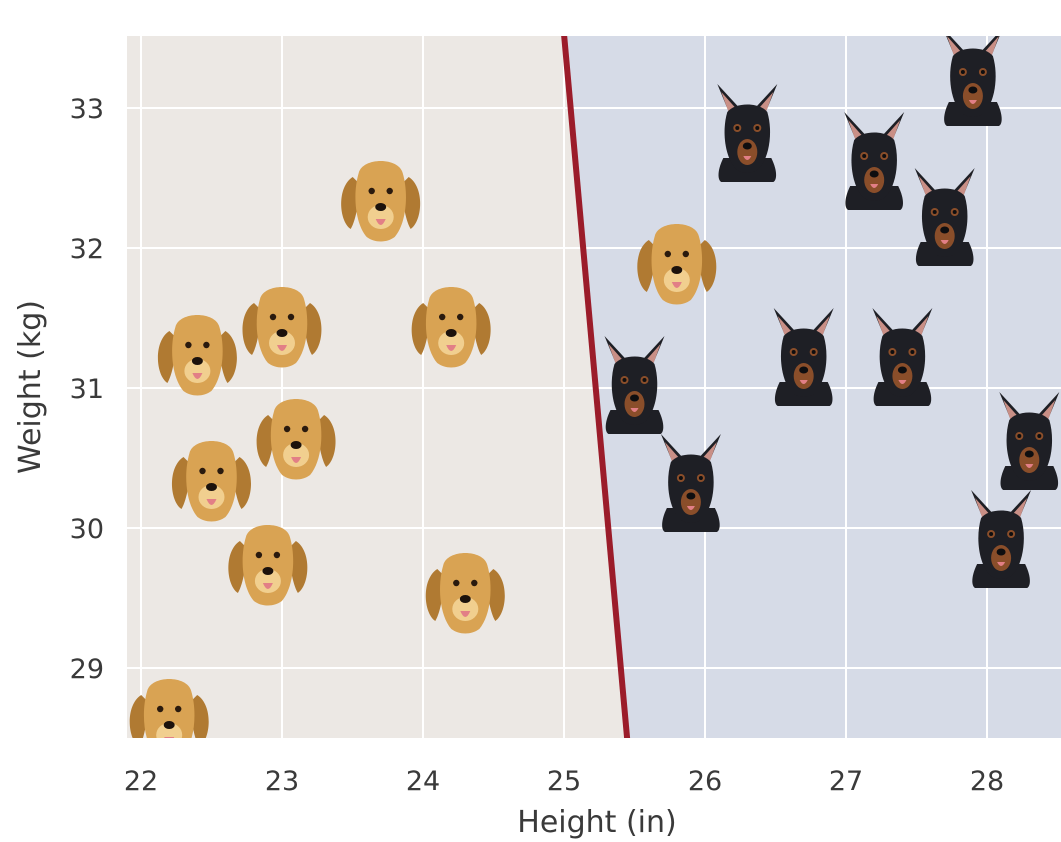  I want to click on x-tick-labels: 22 23 24 25 26 27 28, so click(564, 781).